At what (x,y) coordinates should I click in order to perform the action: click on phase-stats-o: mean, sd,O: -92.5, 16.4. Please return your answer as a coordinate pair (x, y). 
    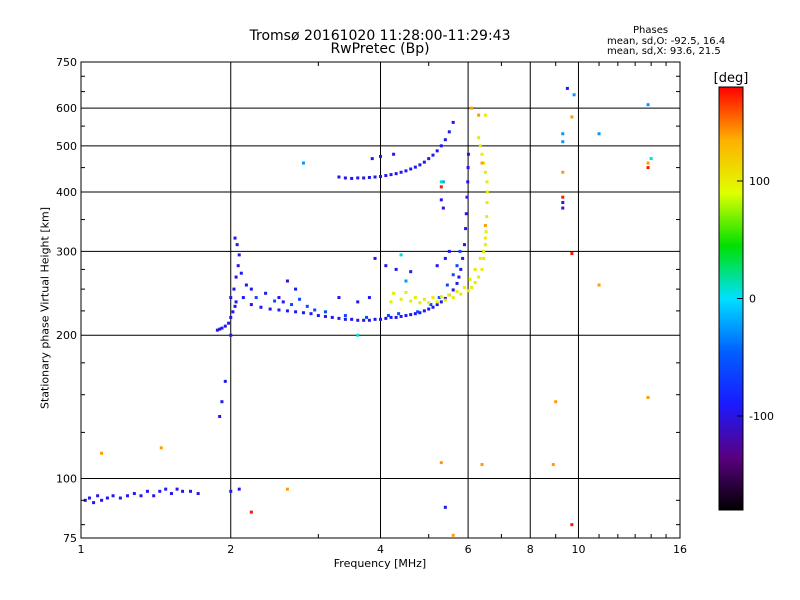
    Looking at the image, I should click on (666, 41).